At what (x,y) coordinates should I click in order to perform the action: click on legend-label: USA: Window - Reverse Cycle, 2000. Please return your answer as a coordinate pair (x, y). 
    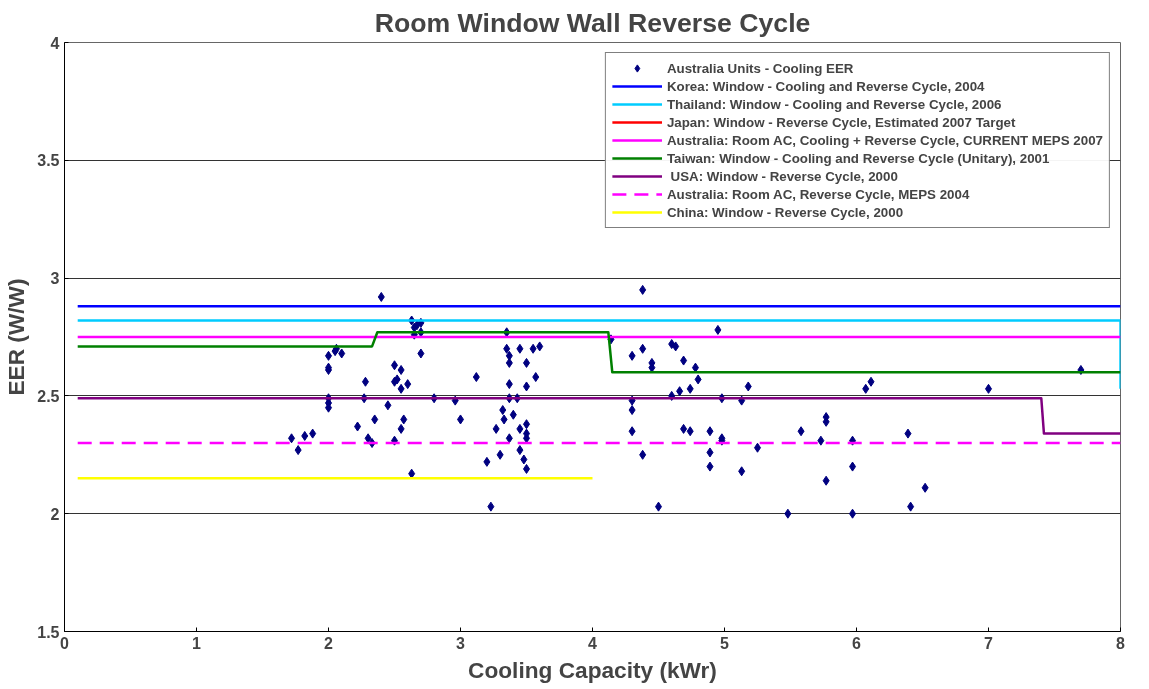
    Looking at the image, I should click on (783, 176).